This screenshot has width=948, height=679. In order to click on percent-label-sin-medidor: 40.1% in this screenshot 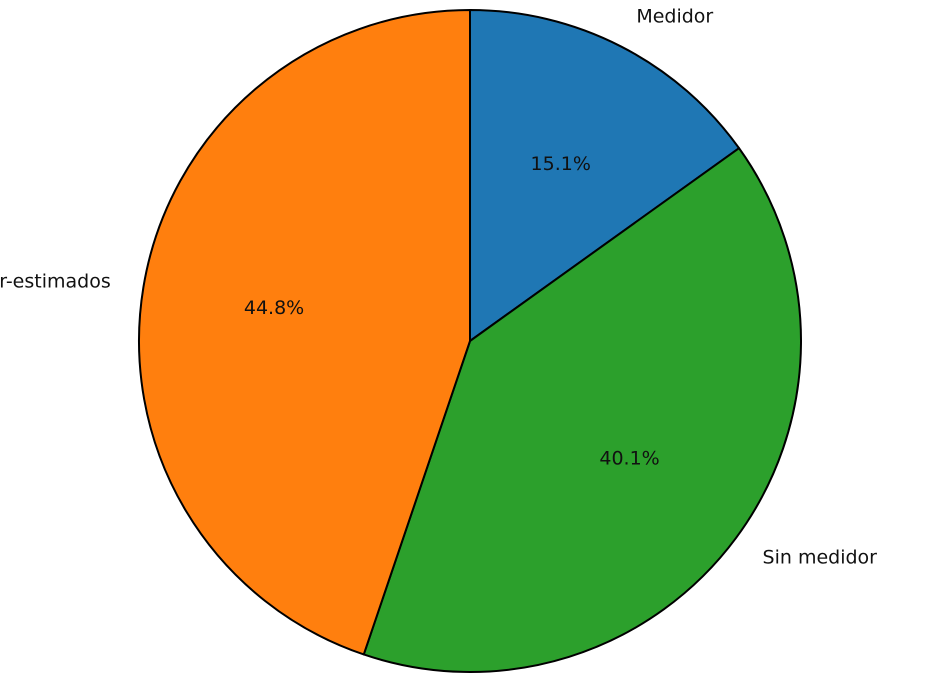, I will do `click(629, 459)`.